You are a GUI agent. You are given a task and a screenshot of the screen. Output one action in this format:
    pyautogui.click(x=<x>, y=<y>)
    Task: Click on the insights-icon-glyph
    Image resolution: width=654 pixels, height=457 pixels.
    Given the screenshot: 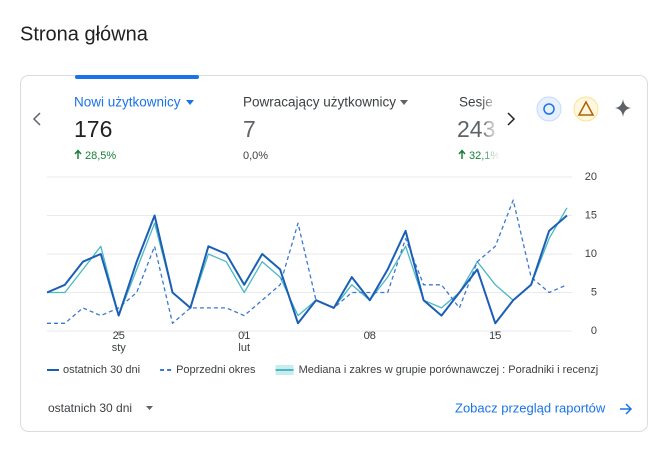 What is the action you would take?
    pyautogui.click(x=549, y=109)
    